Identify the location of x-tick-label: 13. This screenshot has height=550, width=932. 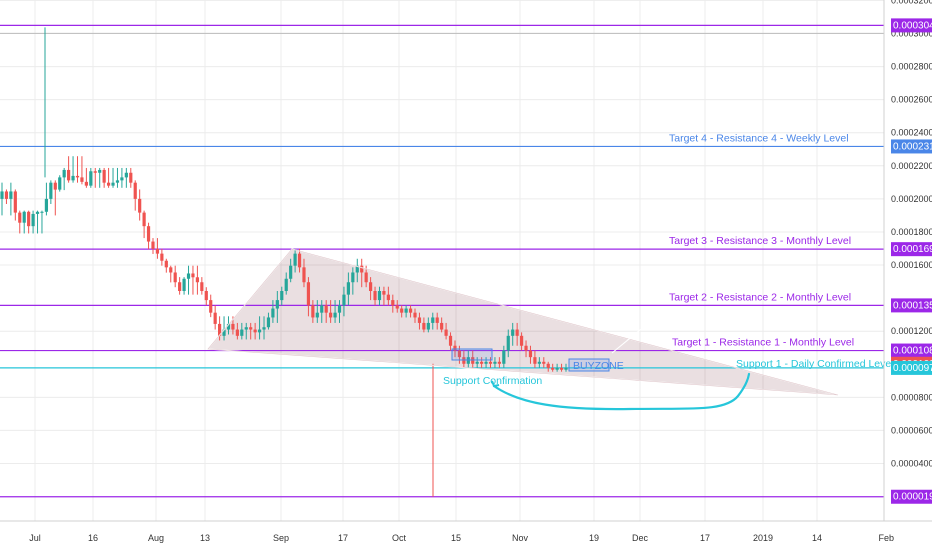
(205, 538).